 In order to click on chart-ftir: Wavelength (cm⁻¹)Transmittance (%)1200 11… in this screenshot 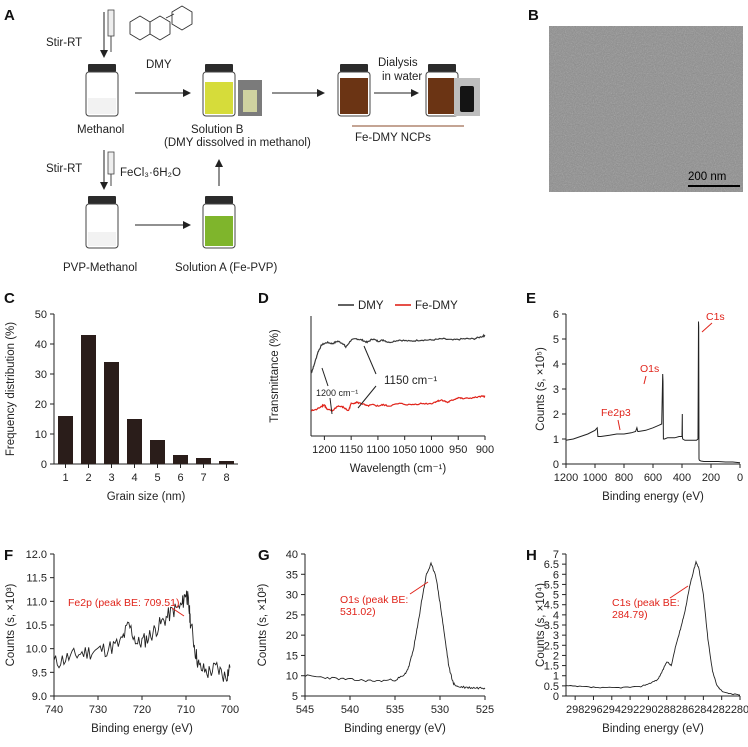, I will do `click(381, 387)`.